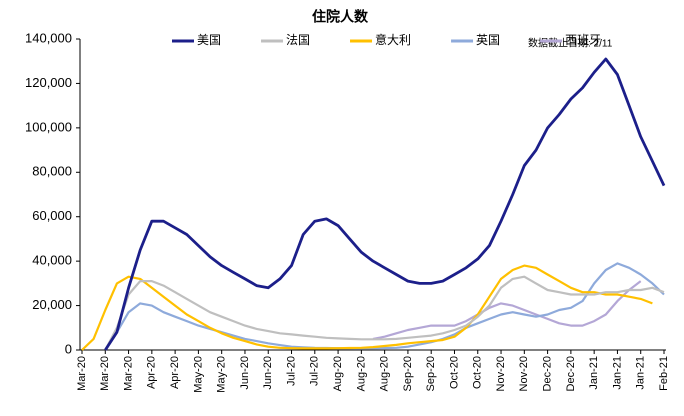 The width and height of the screenshot is (684, 416). What do you see at coordinates (393, 39) in the screenshot?
I see `legend-label: 意大利` at bounding box center [393, 39].